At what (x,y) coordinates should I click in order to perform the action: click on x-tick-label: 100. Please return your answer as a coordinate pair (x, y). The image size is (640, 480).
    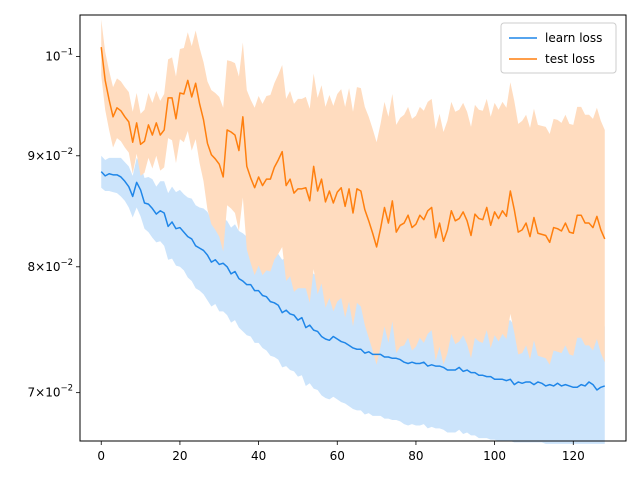
    Looking at the image, I should click on (494, 456).